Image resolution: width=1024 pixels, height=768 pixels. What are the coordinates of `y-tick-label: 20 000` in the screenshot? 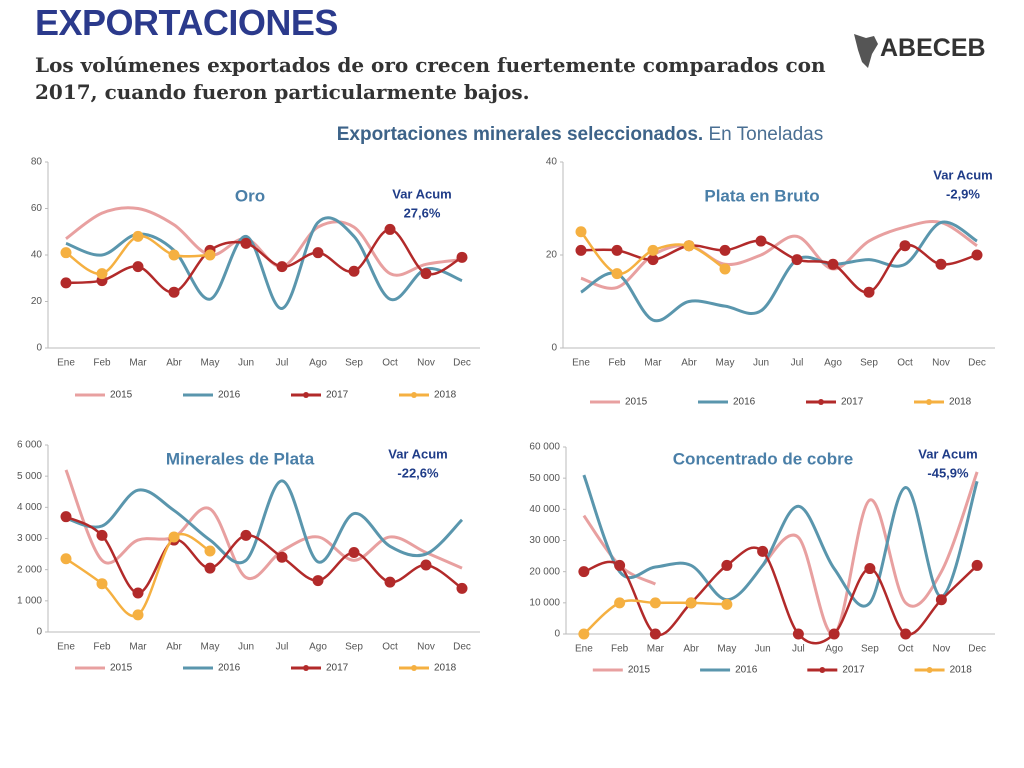 It's located at (544, 571).